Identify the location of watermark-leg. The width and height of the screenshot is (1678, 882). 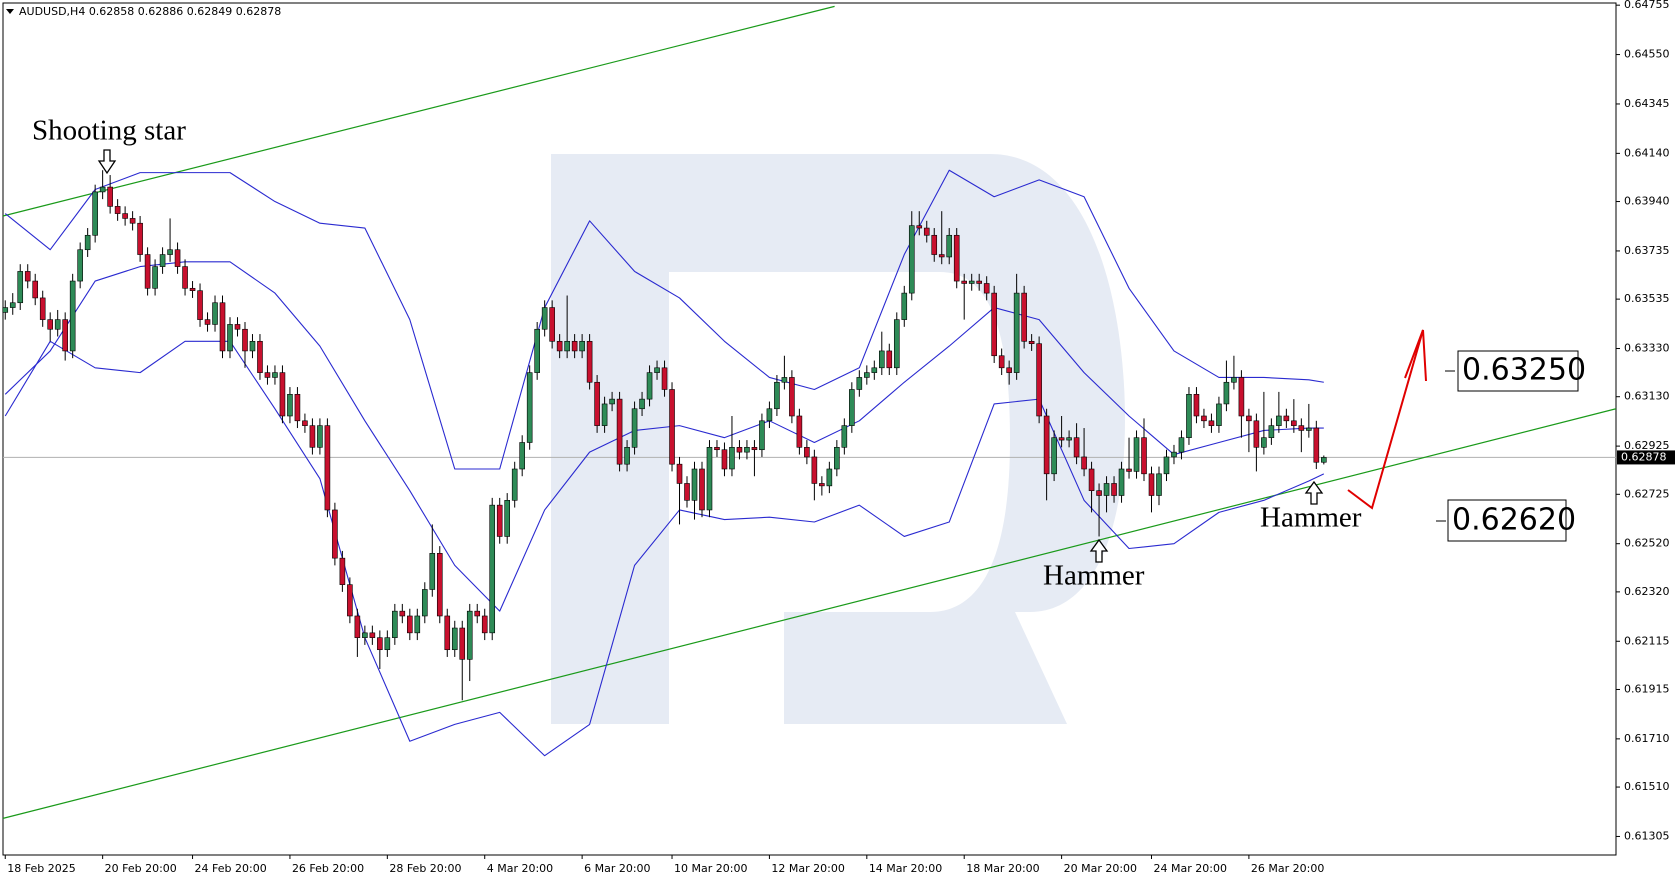
(925, 668).